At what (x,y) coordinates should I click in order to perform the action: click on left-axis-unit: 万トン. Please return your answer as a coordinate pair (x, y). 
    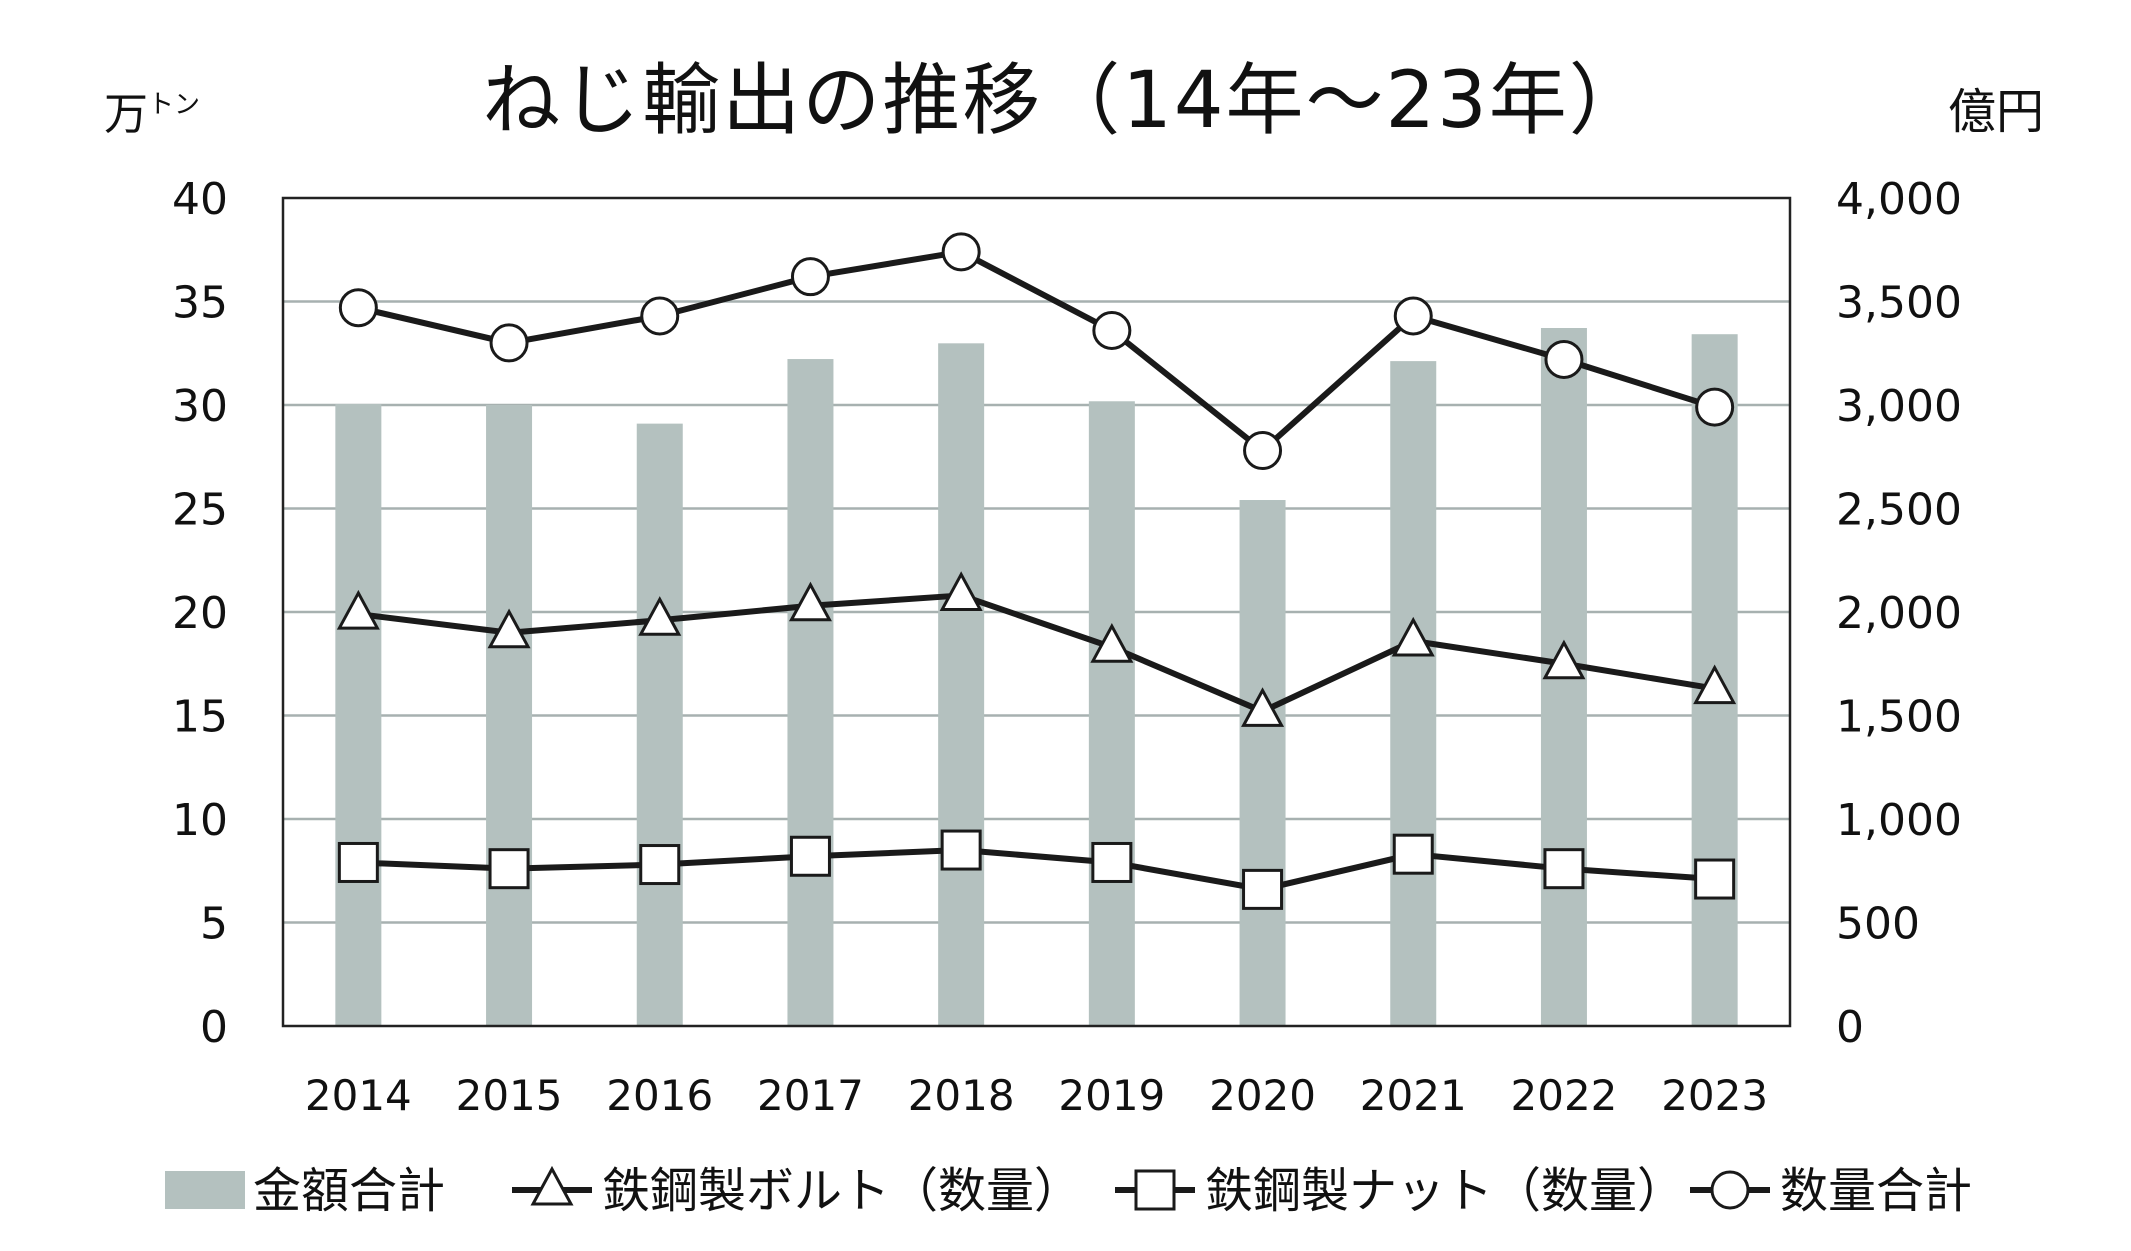
    Looking at the image, I should click on (152, 110).